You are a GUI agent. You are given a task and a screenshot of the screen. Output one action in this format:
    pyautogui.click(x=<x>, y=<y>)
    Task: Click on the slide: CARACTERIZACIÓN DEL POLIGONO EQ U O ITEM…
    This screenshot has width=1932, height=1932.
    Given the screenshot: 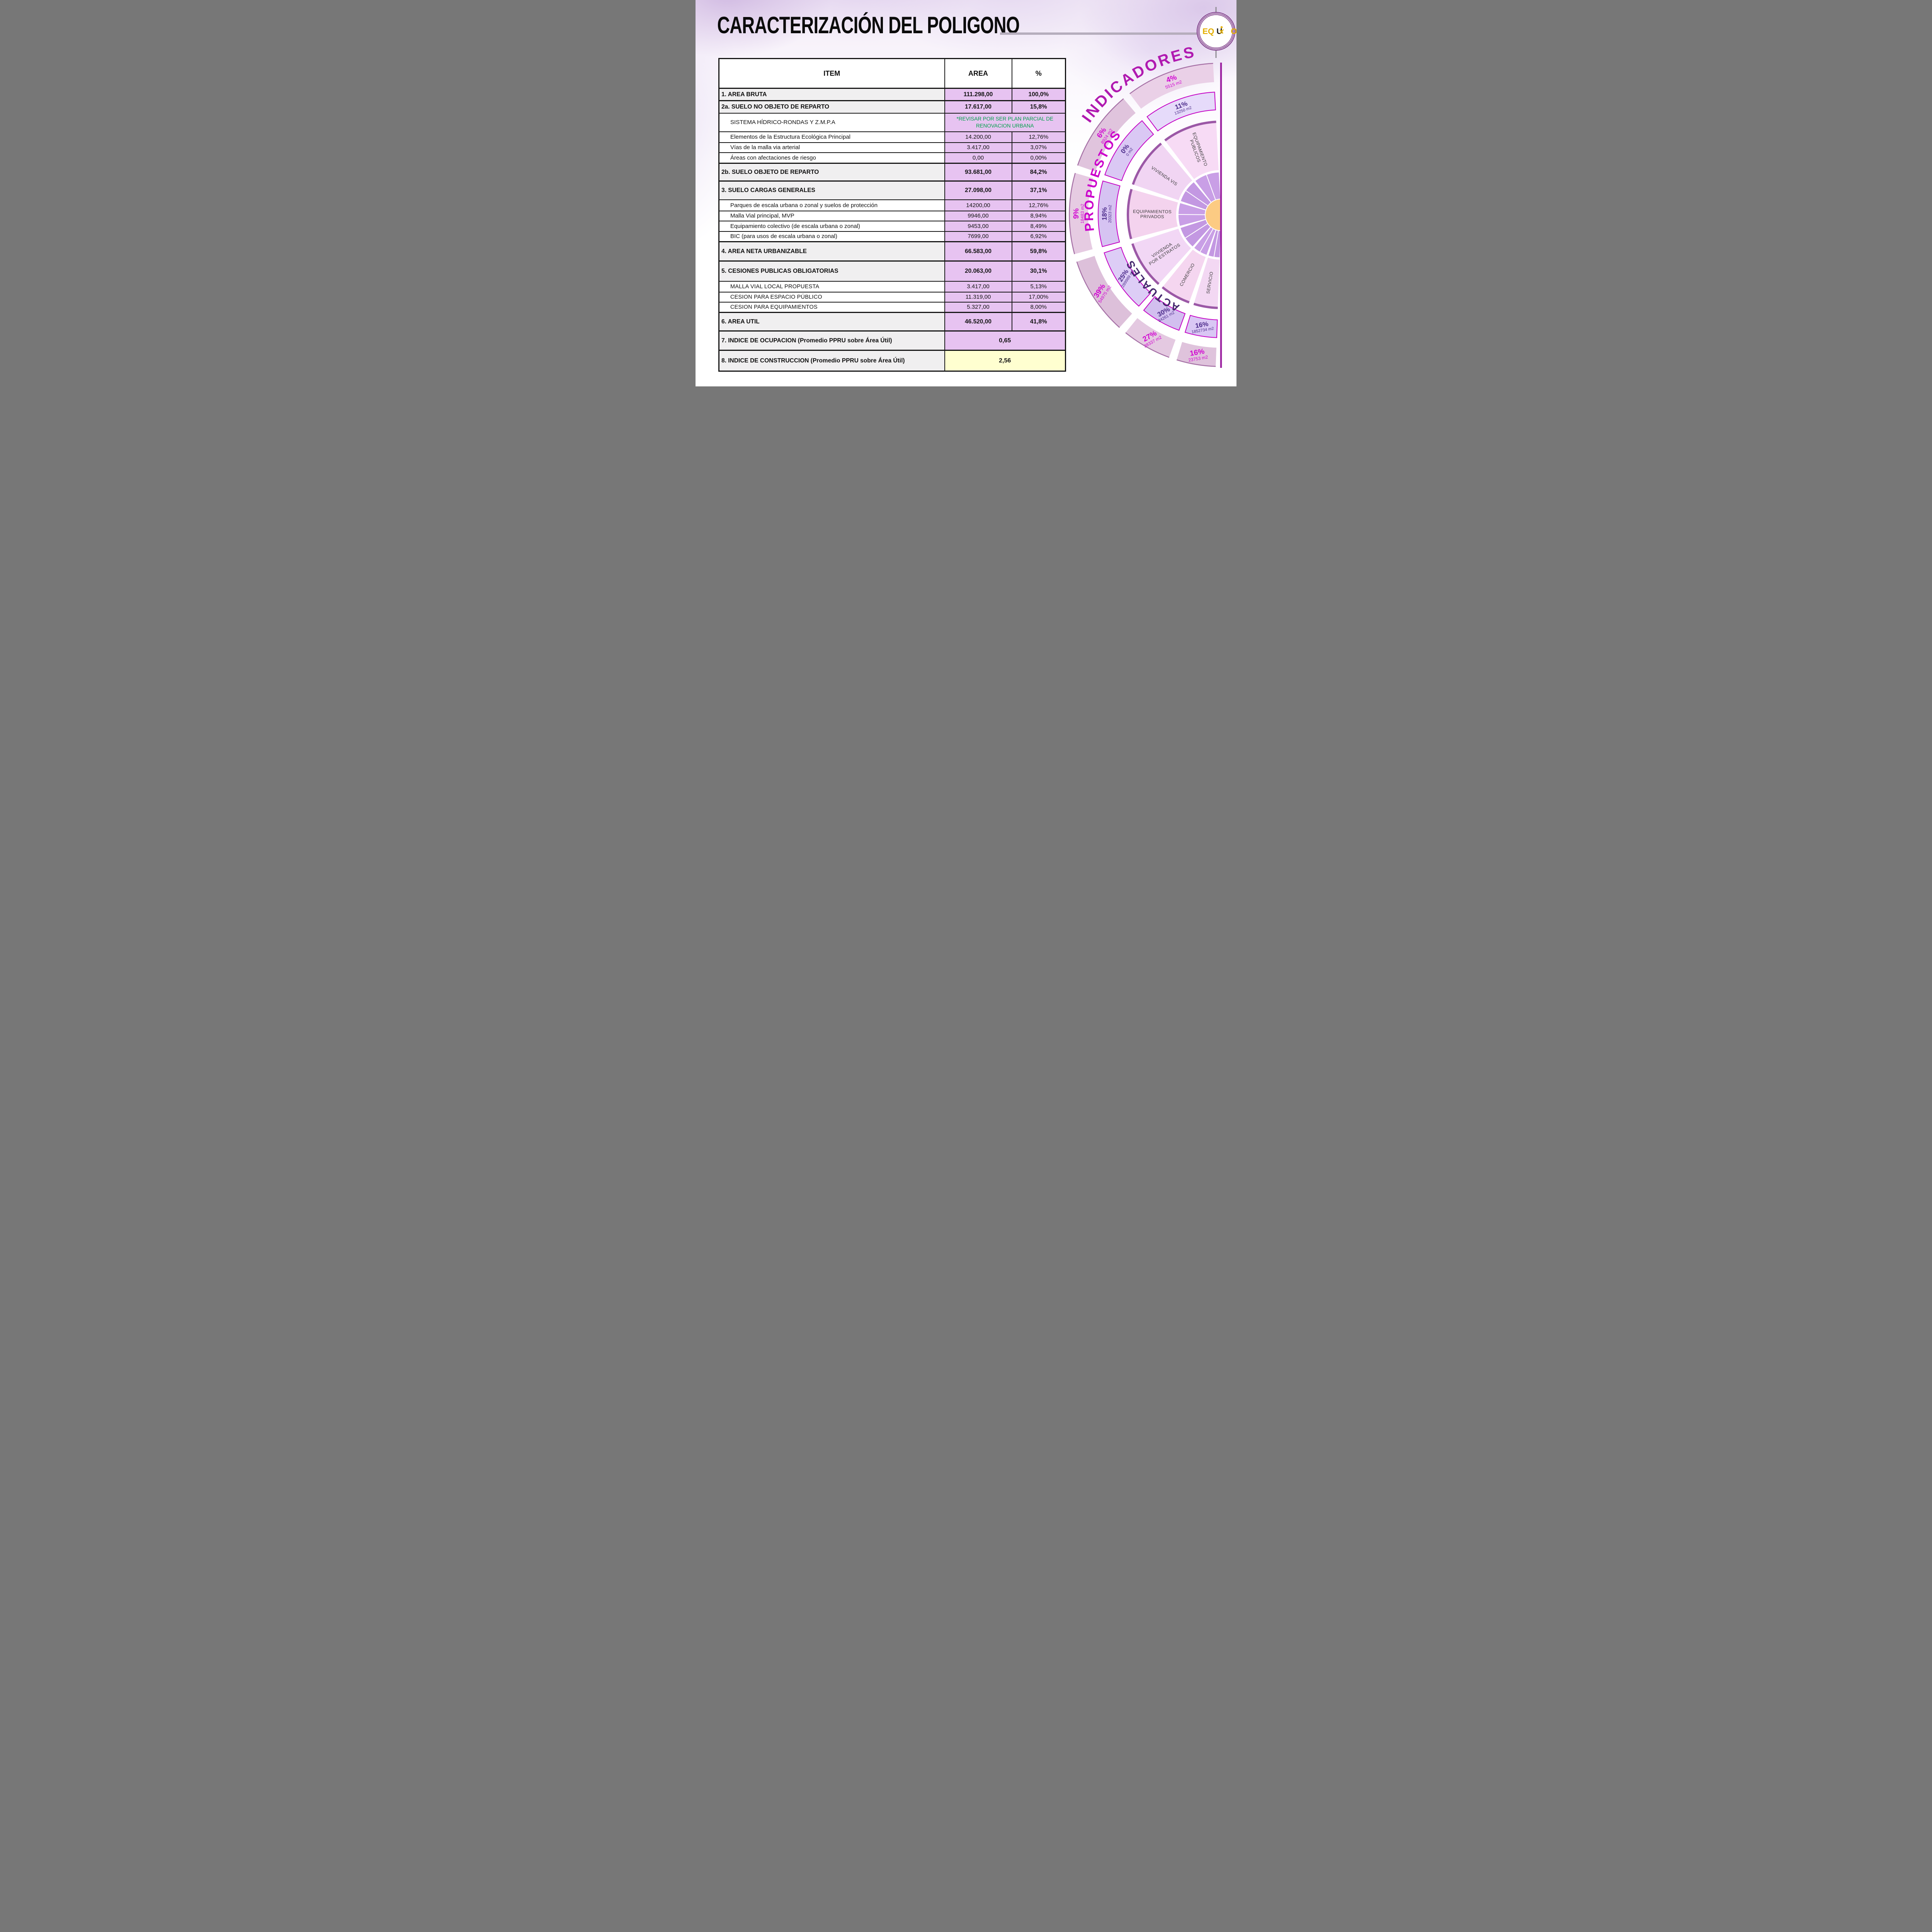 What is the action you would take?
    pyautogui.click(x=966, y=193)
    